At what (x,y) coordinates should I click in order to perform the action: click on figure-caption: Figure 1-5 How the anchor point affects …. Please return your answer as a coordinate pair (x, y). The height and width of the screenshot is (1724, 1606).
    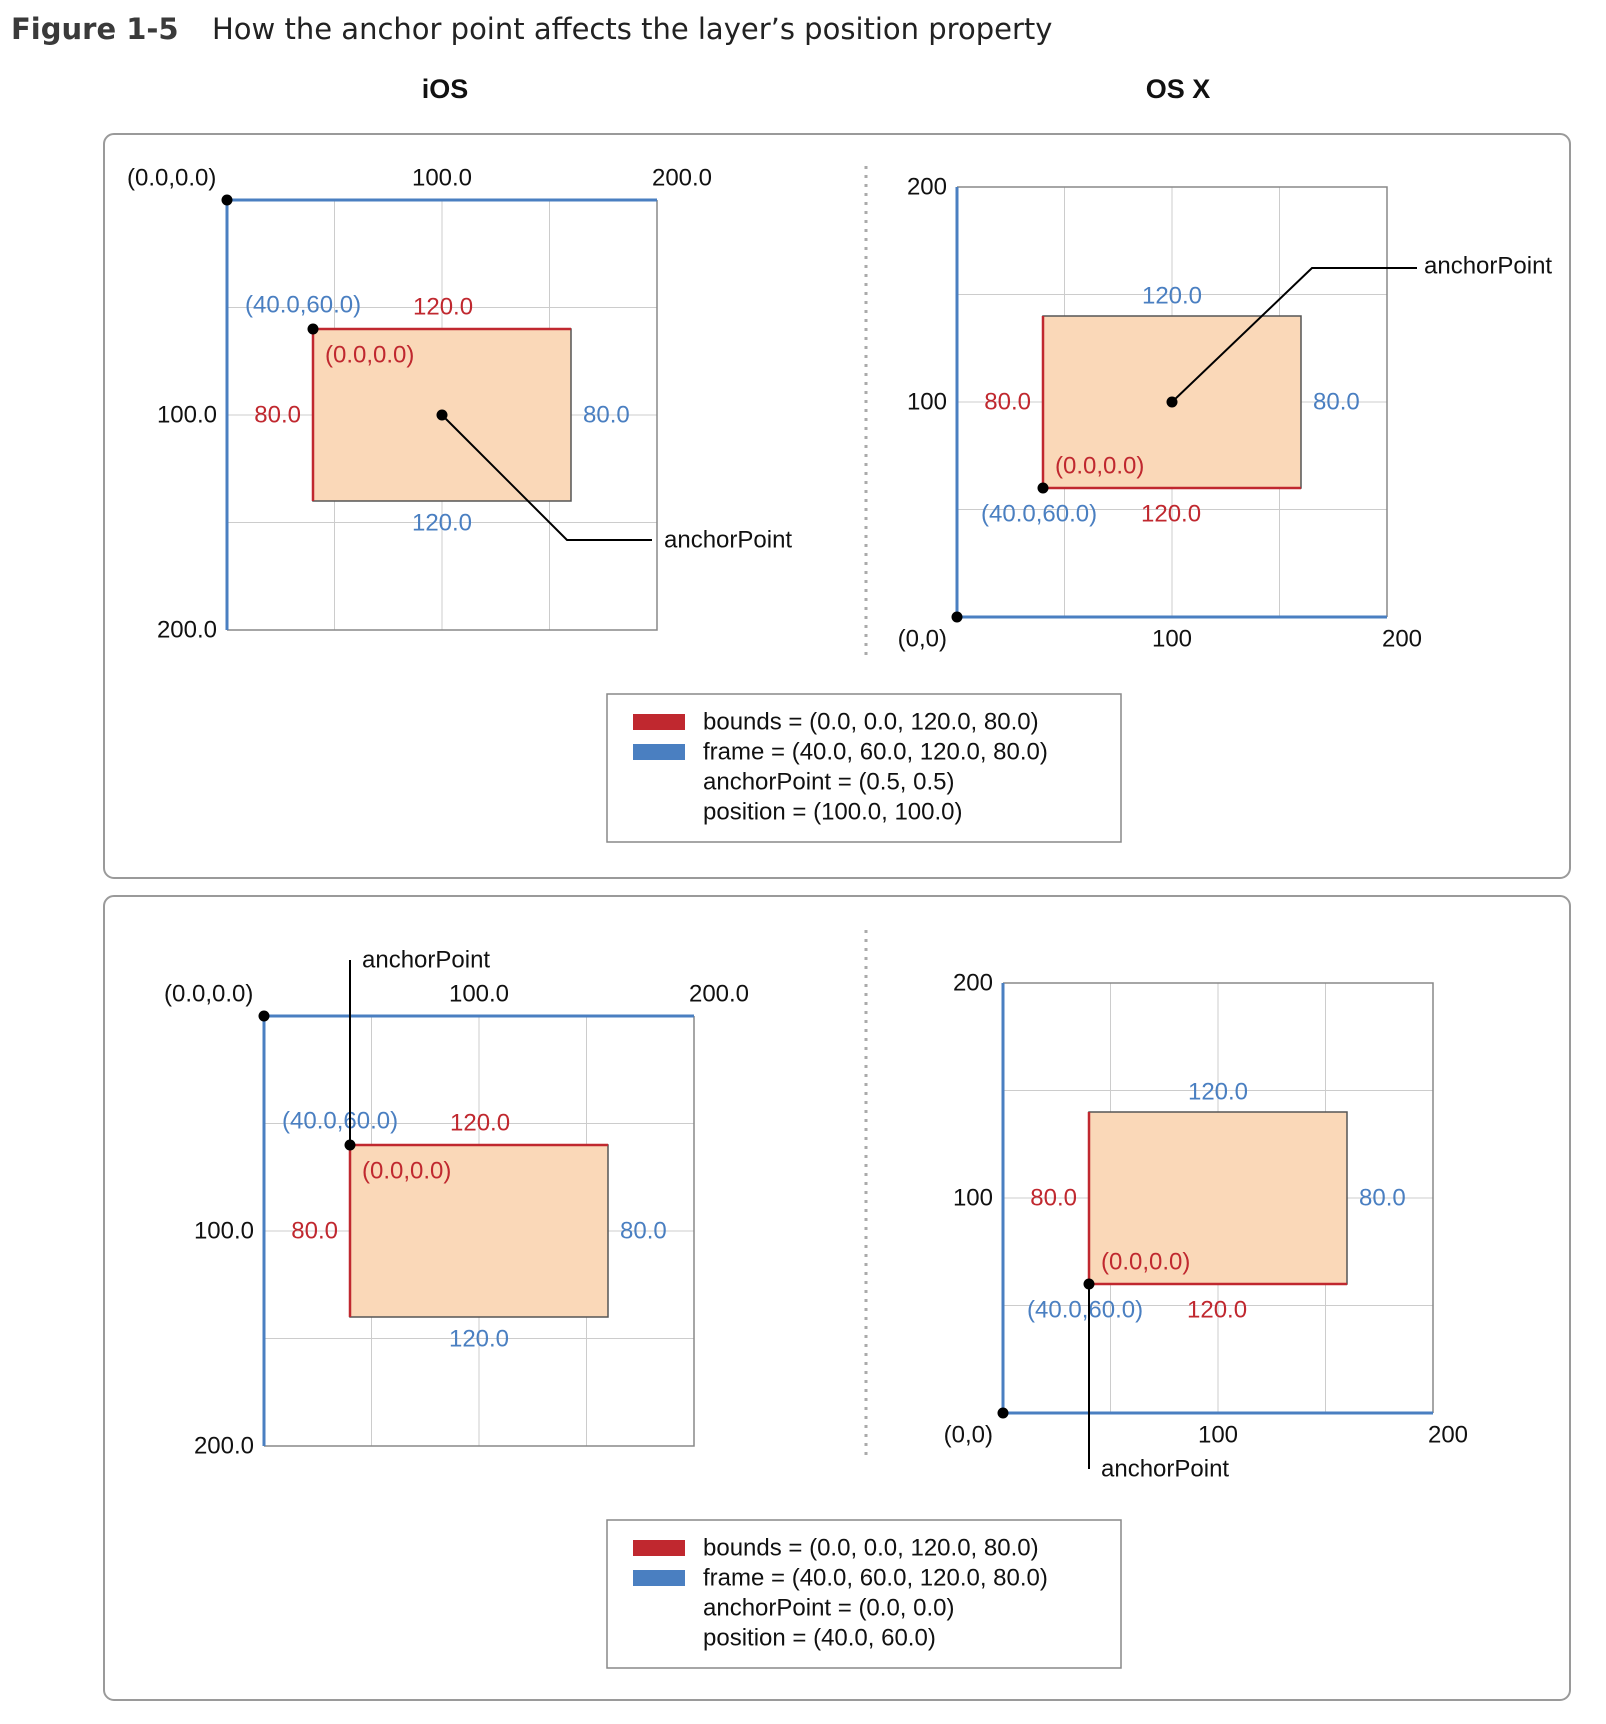
    Looking at the image, I should click on (803, 35).